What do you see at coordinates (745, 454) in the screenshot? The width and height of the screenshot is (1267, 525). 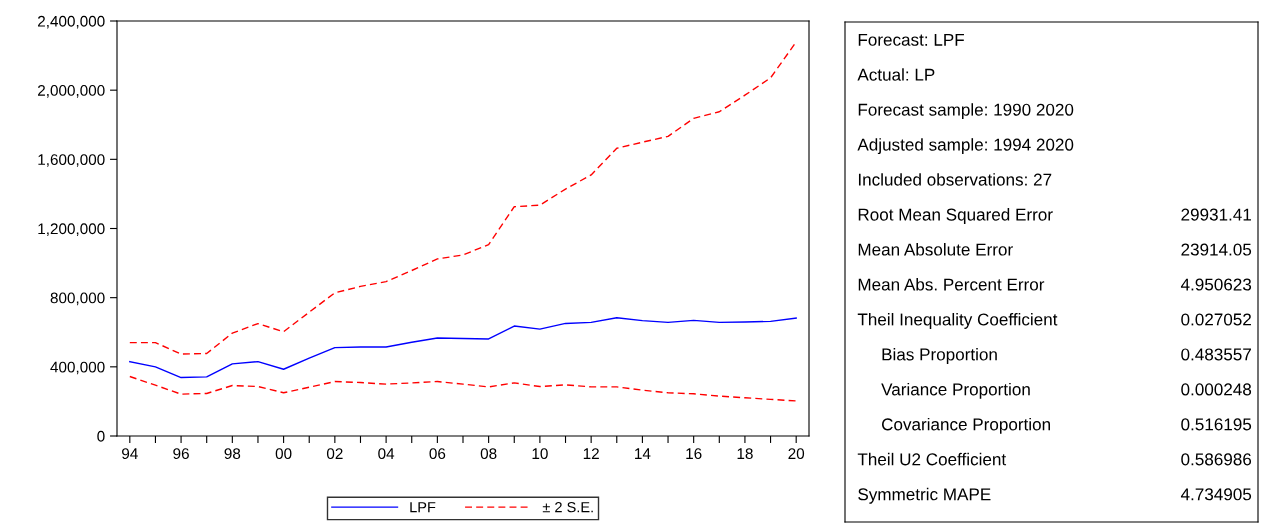 I see `x-tick-label: 18` at bounding box center [745, 454].